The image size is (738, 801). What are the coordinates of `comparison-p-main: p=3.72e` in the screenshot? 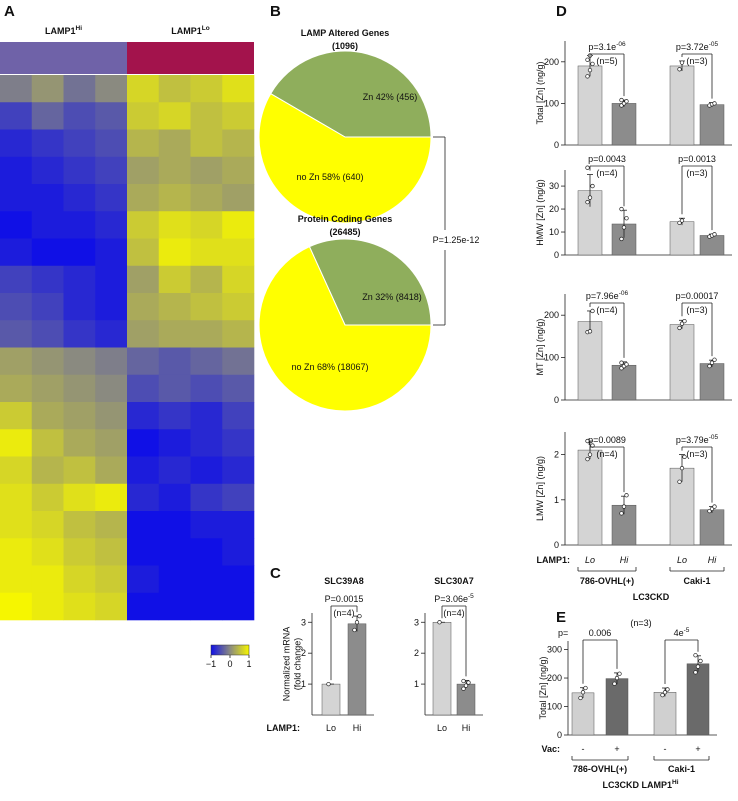 It's located at (692, 47).